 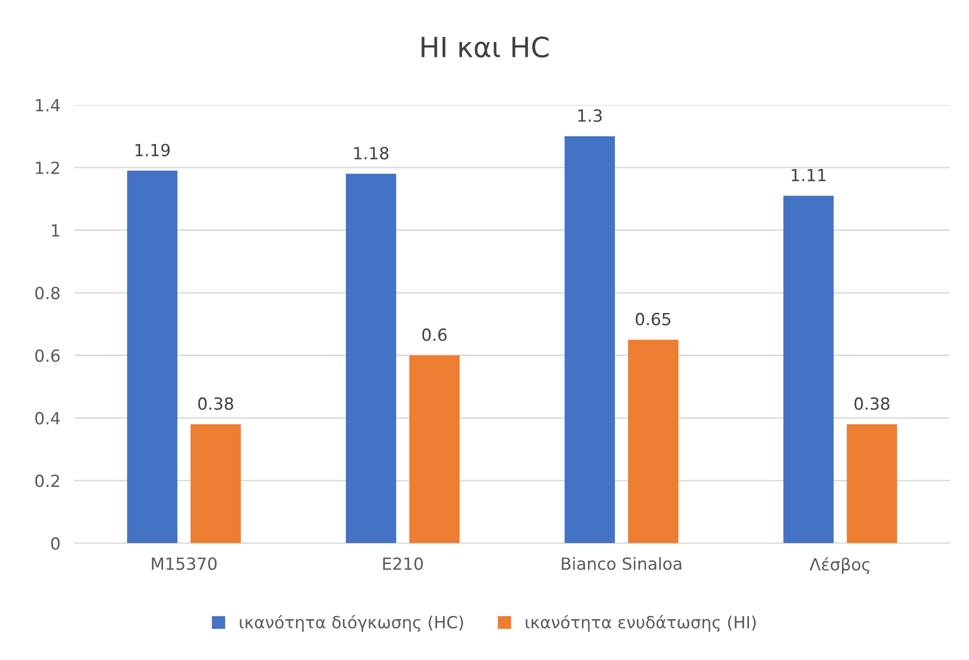 What do you see at coordinates (809, 175) in the screenshot?
I see `data-label: 1.11` at bounding box center [809, 175].